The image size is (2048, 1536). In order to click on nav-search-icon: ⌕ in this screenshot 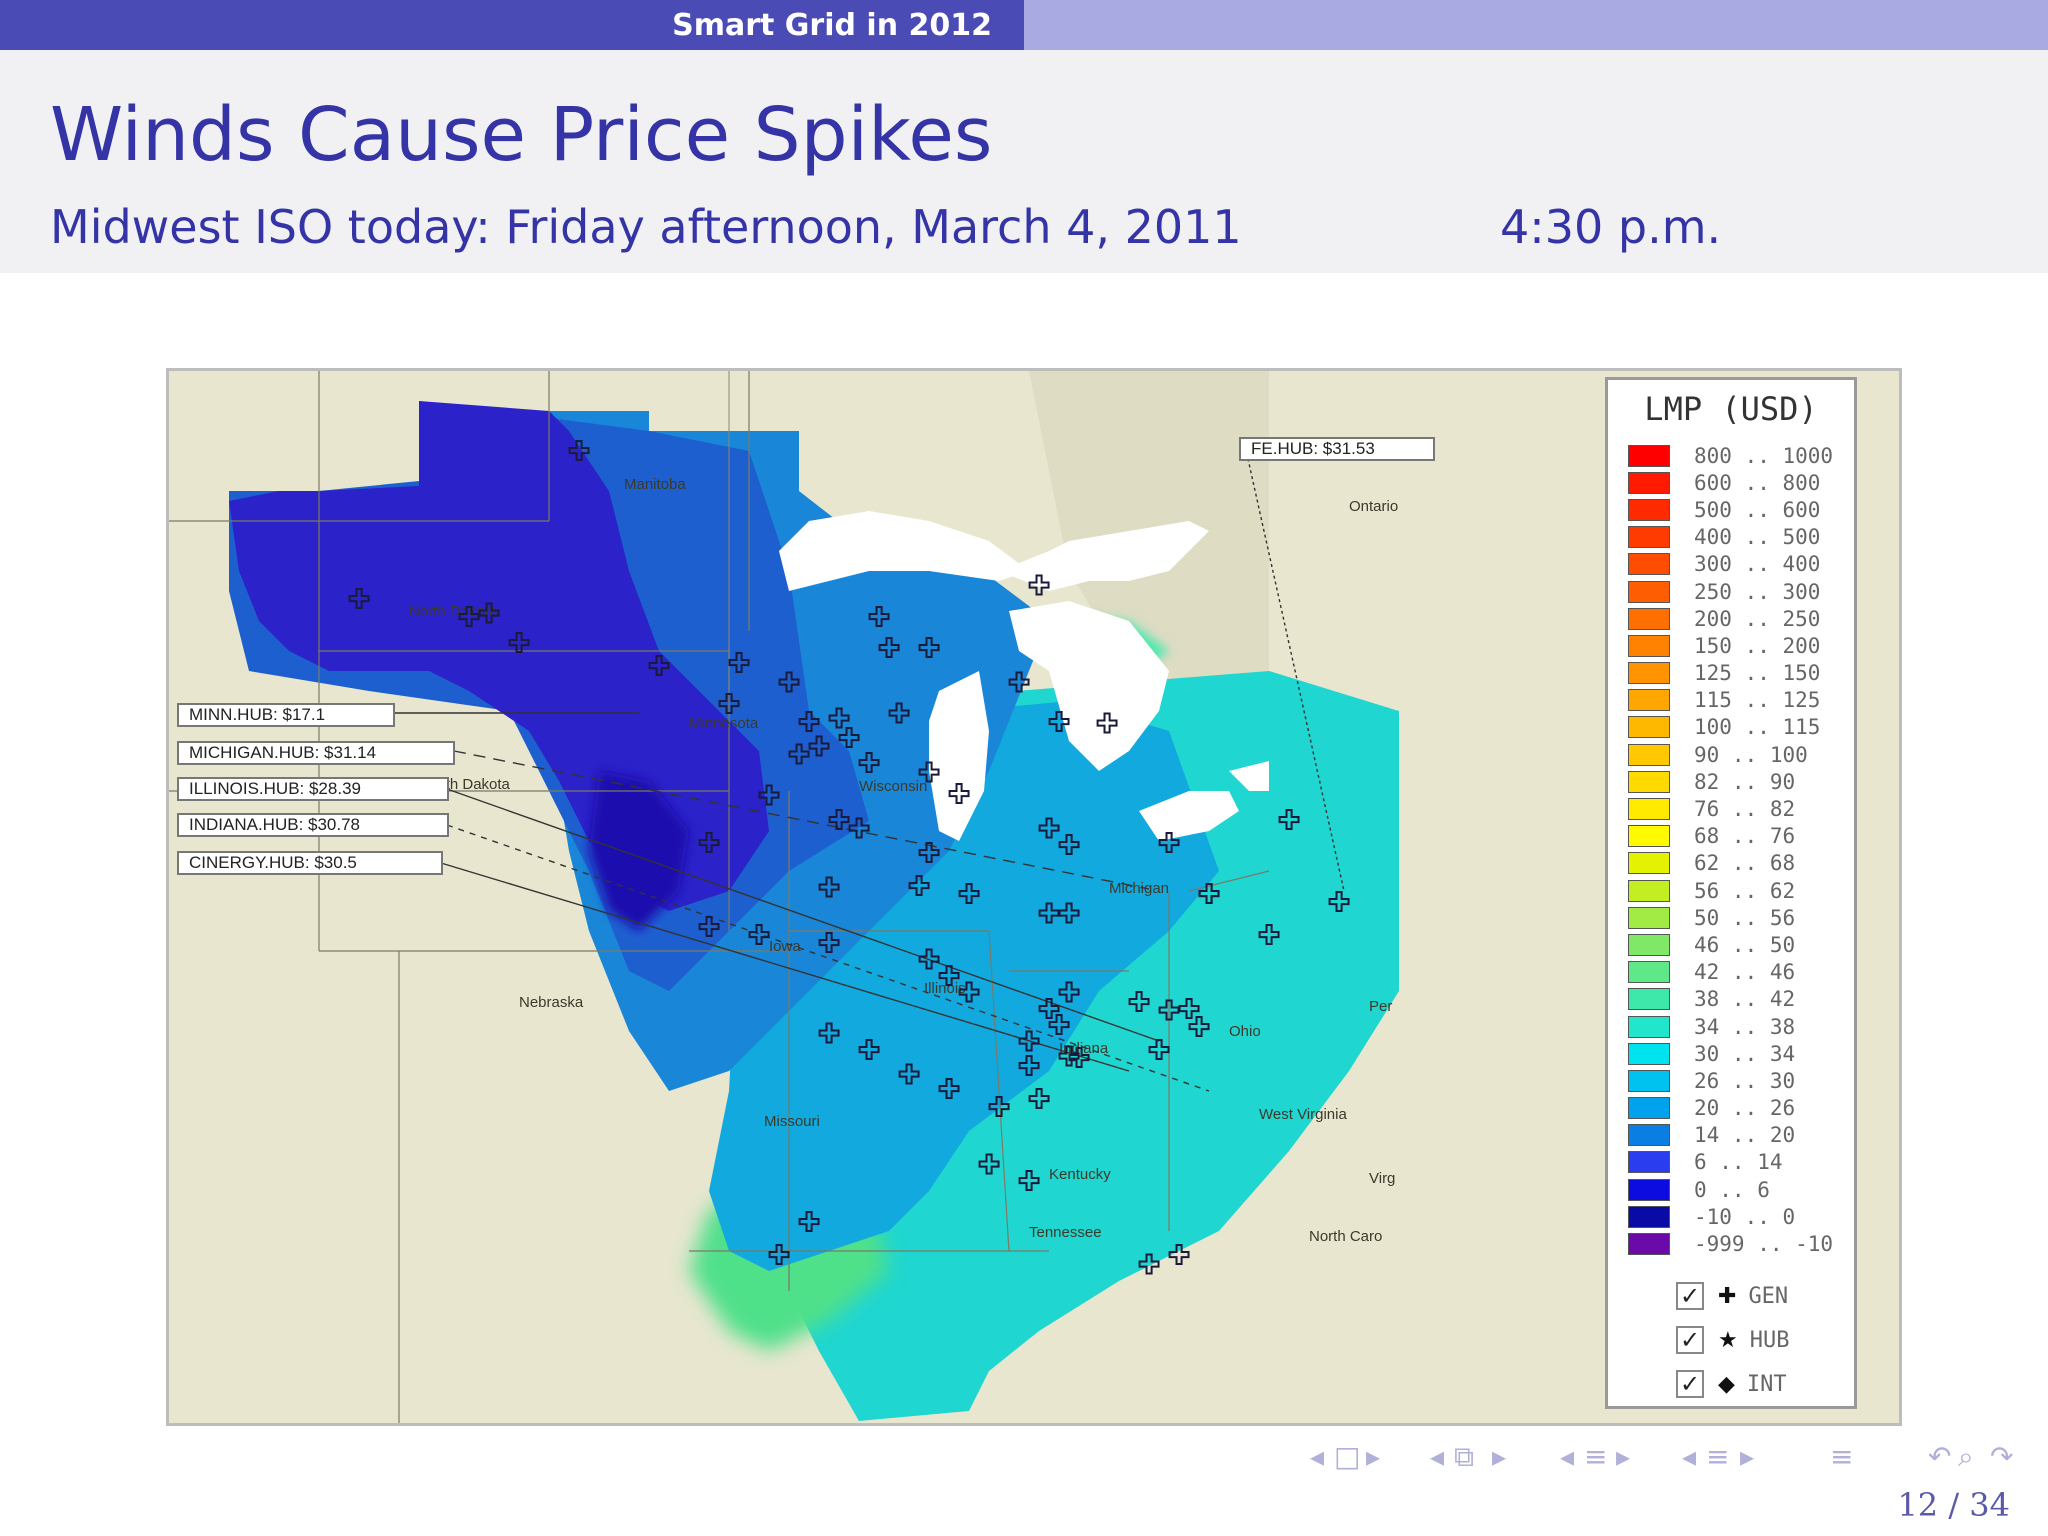, I will do `click(1966, 1456)`.